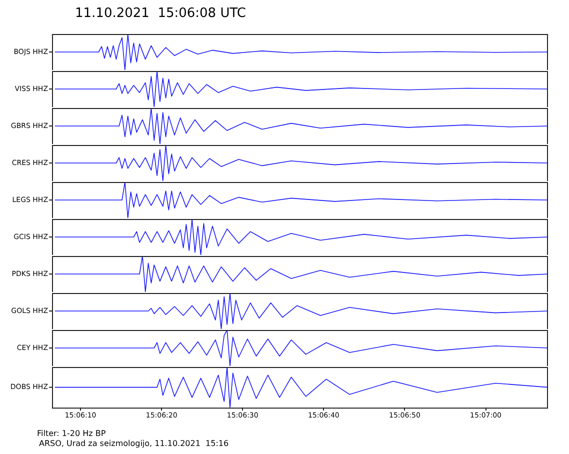 The image size is (569, 454). What do you see at coordinates (72, 434) in the screenshot?
I see `text: Filter: 1-20 Hz BP` at bounding box center [72, 434].